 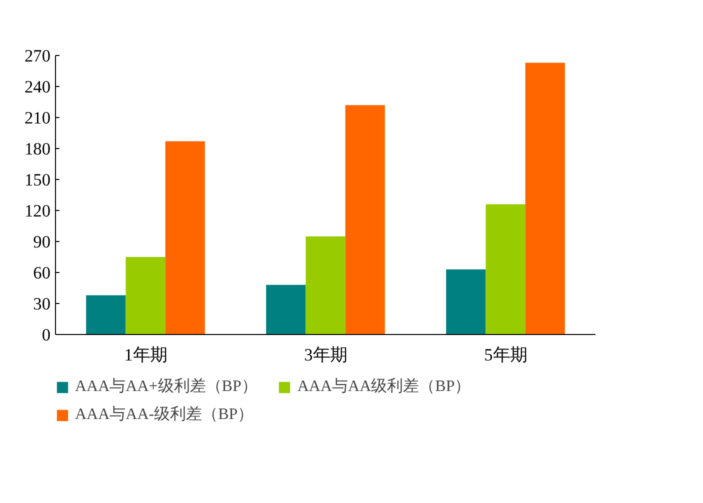 I want to click on x-tick-label: 5年期, so click(x=505, y=355).